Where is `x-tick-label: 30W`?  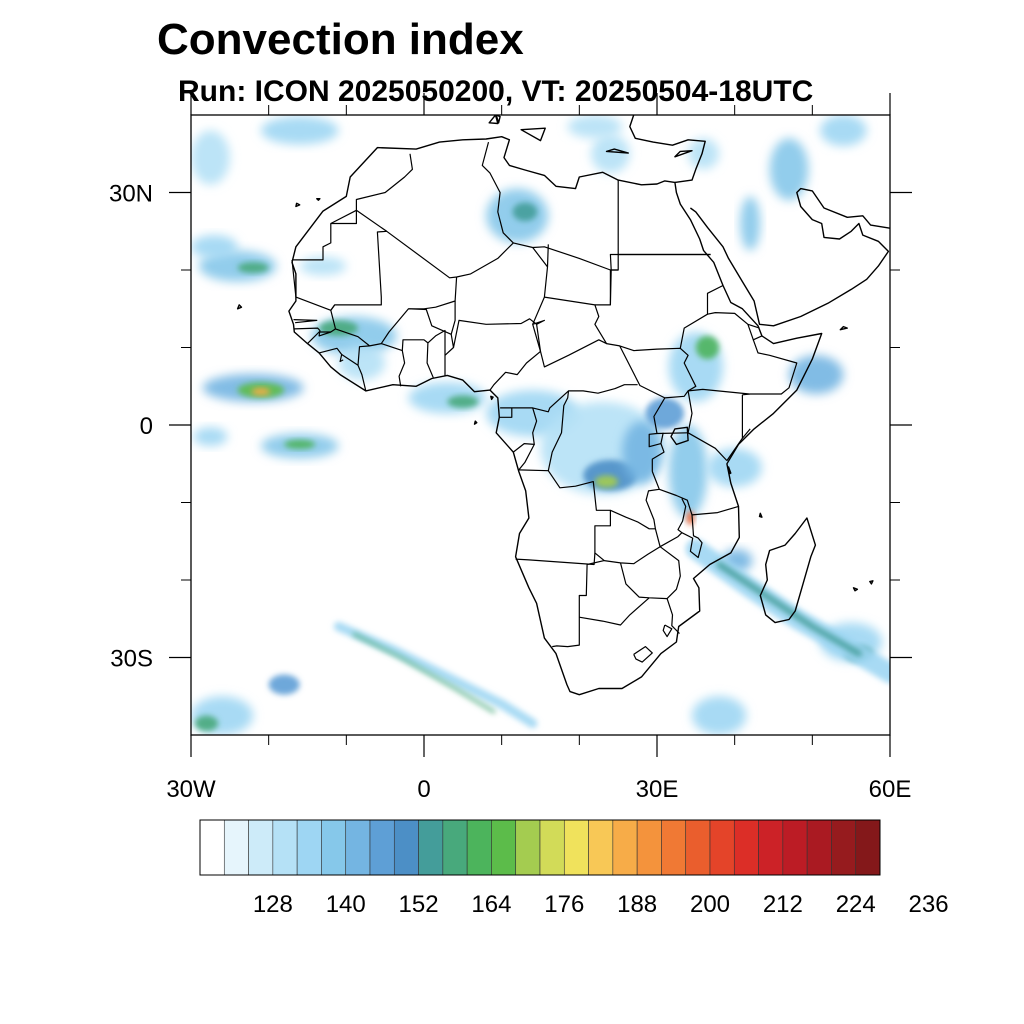 x-tick-label: 30W is located at coordinates (191, 789).